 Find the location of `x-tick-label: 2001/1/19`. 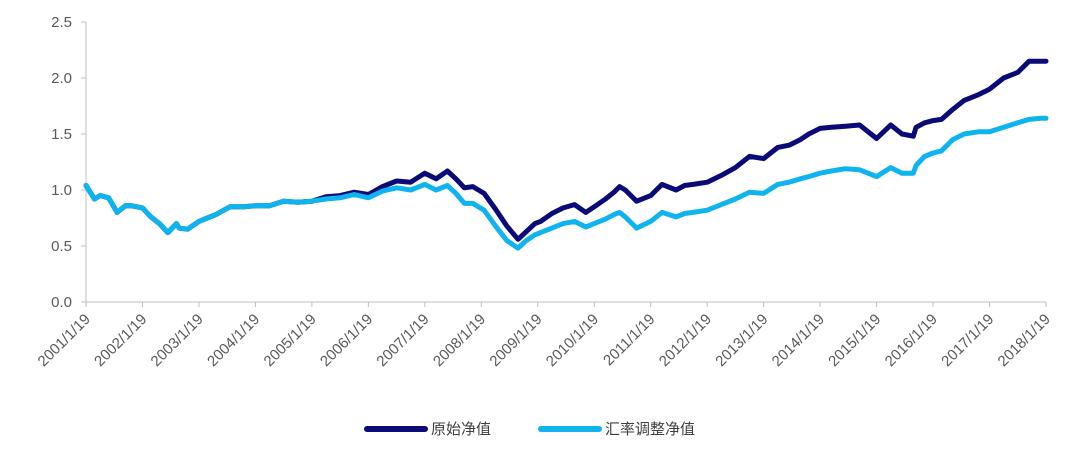

x-tick-label: 2001/1/19 is located at coordinates (64, 340).